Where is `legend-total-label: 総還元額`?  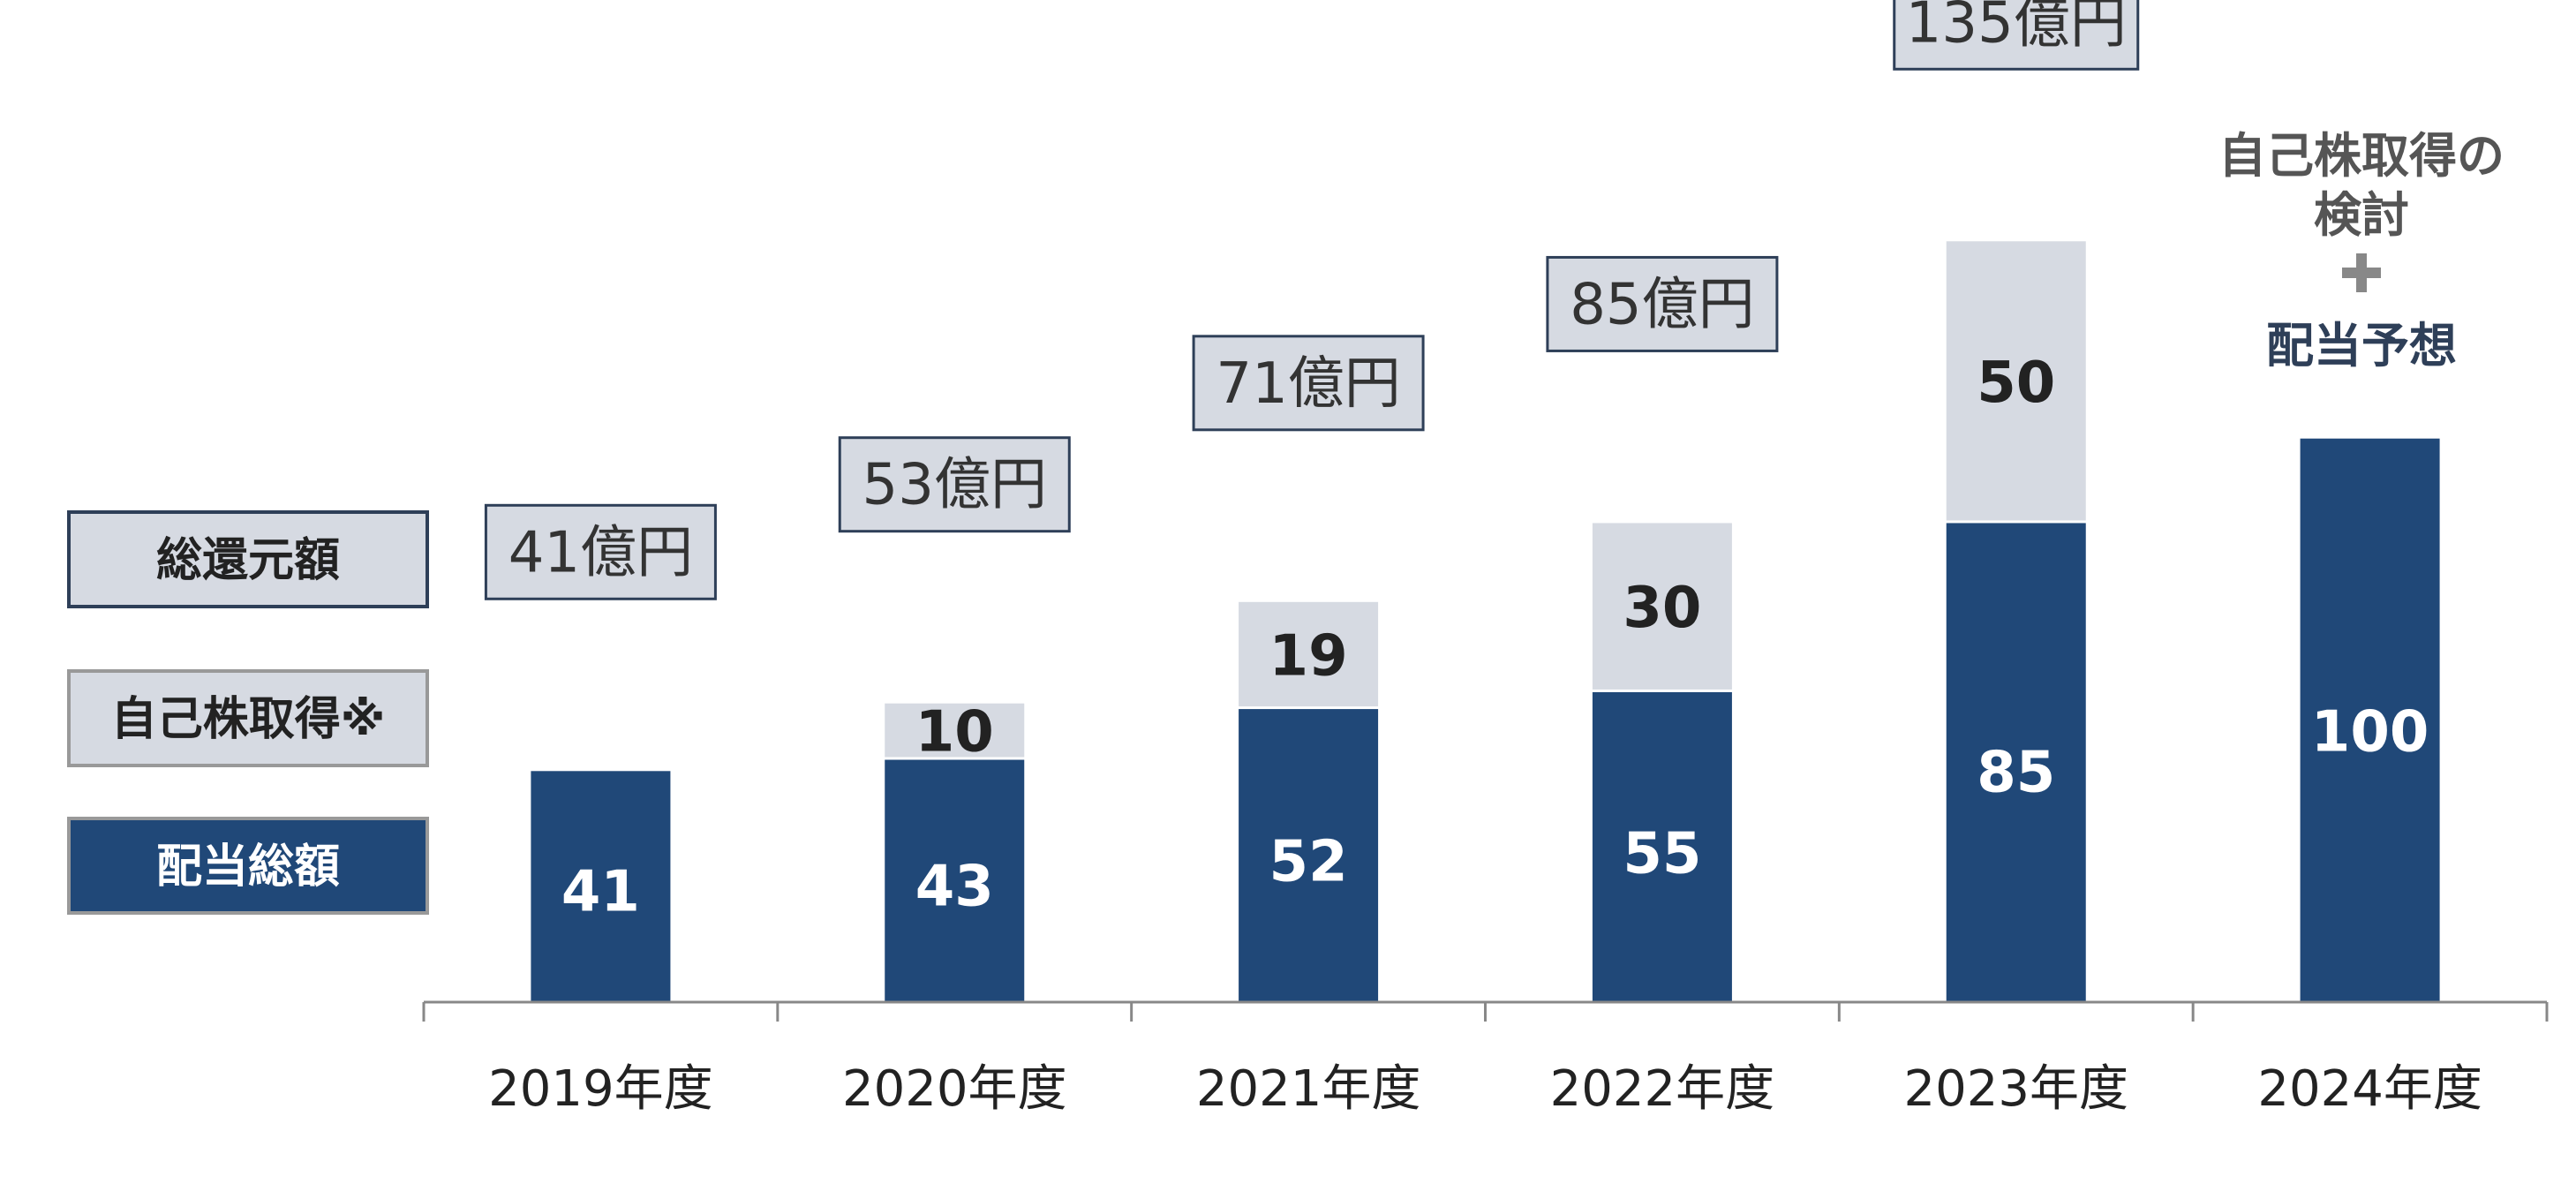
legend-total-label: 総還元額 is located at coordinates (248, 560).